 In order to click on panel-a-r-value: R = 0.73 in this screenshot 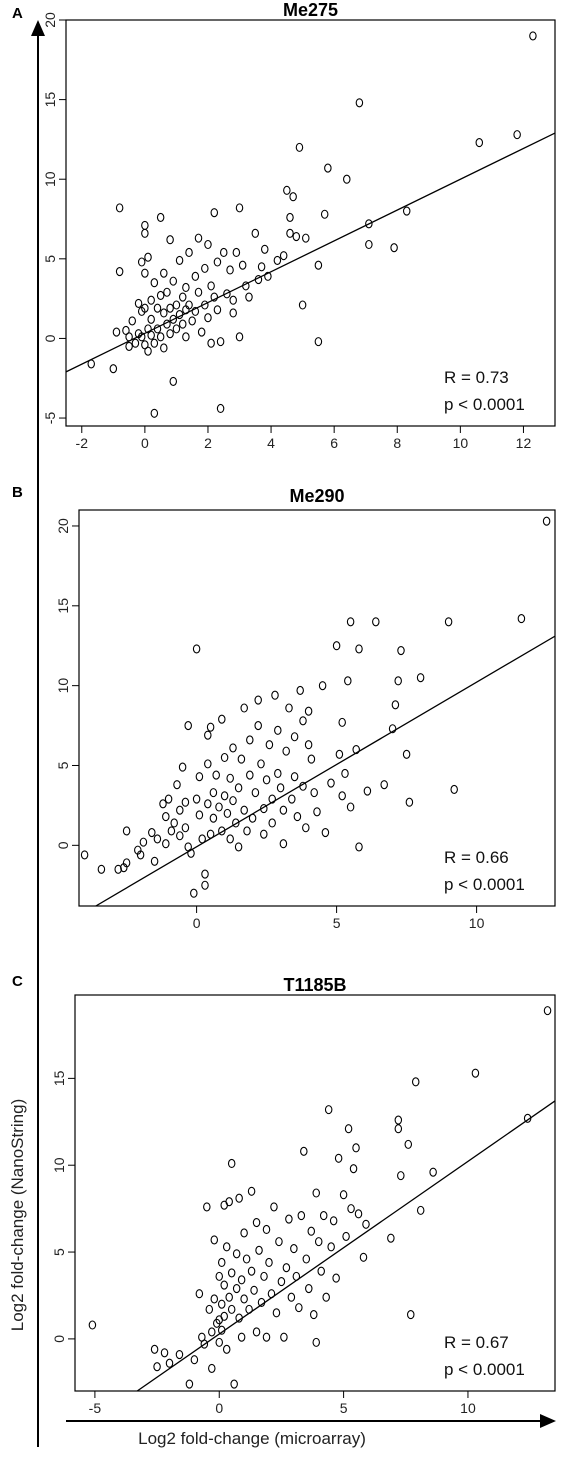, I will do `click(476, 377)`.